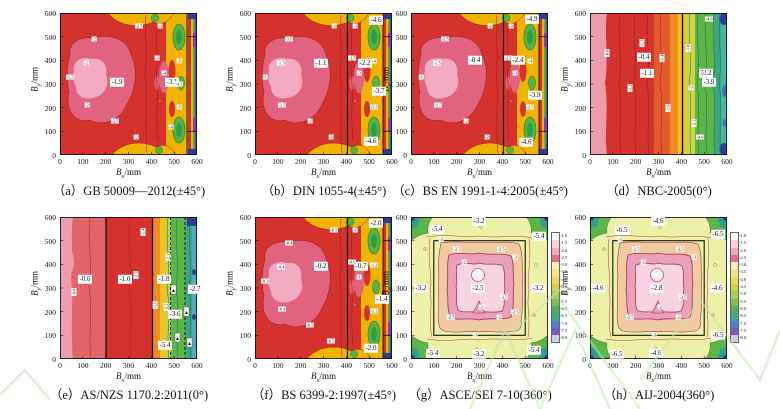  What do you see at coordinates (564, 235) in the screenshot?
I see `colorbar-tick: -1.0` at bounding box center [564, 235].